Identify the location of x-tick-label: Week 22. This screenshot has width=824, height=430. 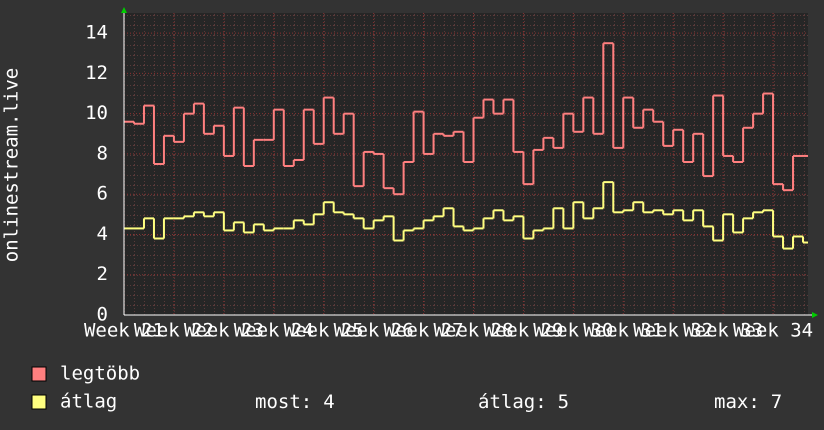
(174, 331).